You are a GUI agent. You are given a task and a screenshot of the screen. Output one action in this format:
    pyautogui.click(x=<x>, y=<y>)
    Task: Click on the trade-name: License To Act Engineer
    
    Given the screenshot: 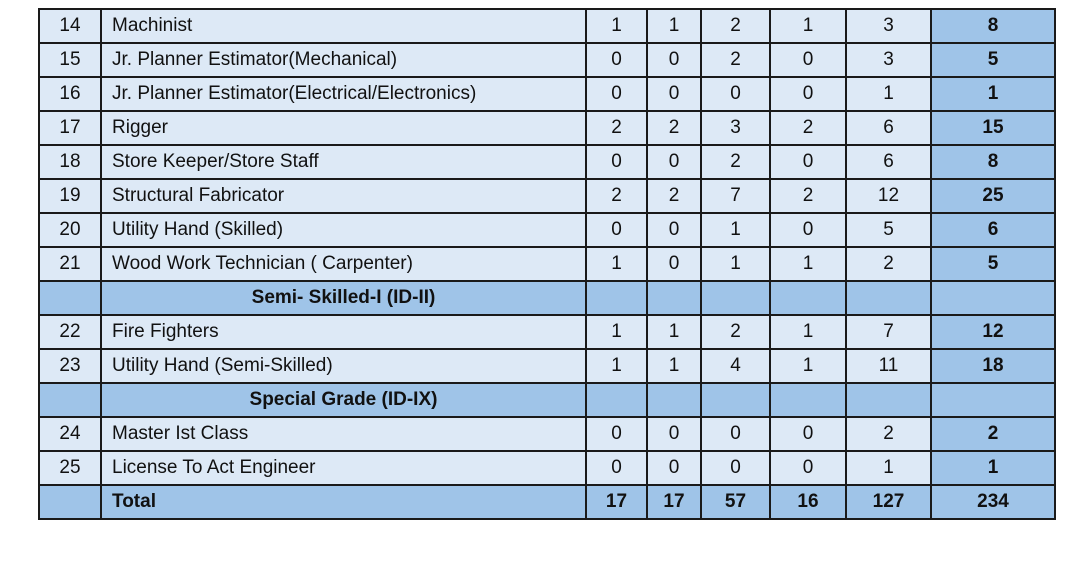 What is the action you would take?
    pyautogui.click(x=343, y=468)
    